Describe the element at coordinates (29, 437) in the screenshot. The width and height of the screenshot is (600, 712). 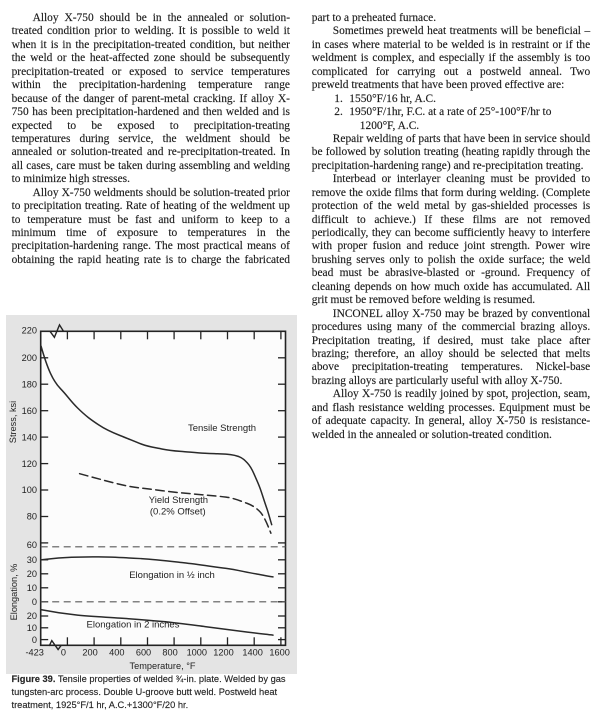
I see `svg-text: 140` at that location.